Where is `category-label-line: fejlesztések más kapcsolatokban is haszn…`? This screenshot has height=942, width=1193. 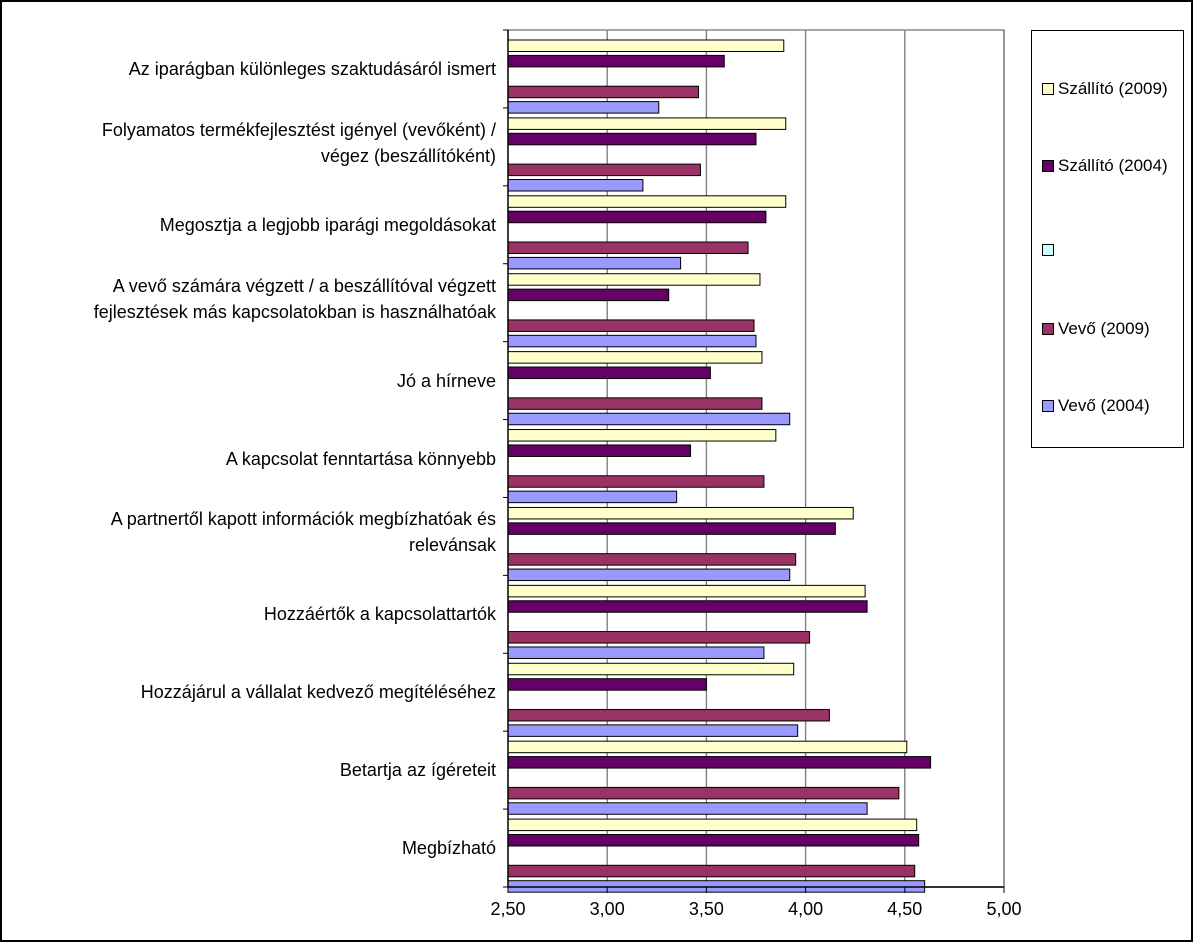
category-label-line: fejlesztések más kapcsolatokban is haszn… is located at coordinates (294, 311).